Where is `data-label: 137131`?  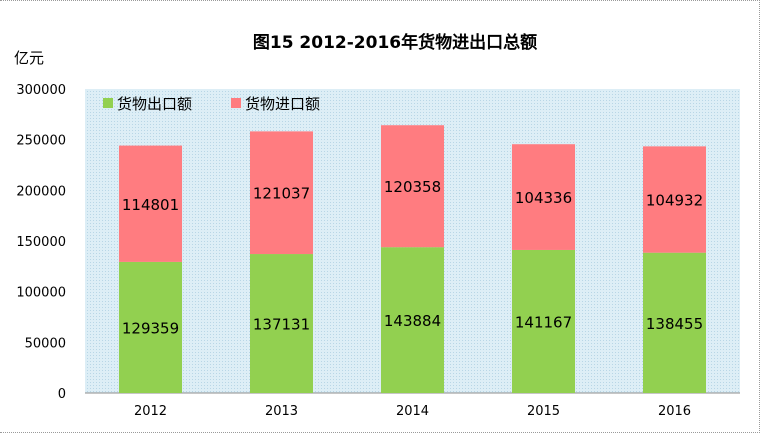
data-label: 137131 is located at coordinates (281, 325).